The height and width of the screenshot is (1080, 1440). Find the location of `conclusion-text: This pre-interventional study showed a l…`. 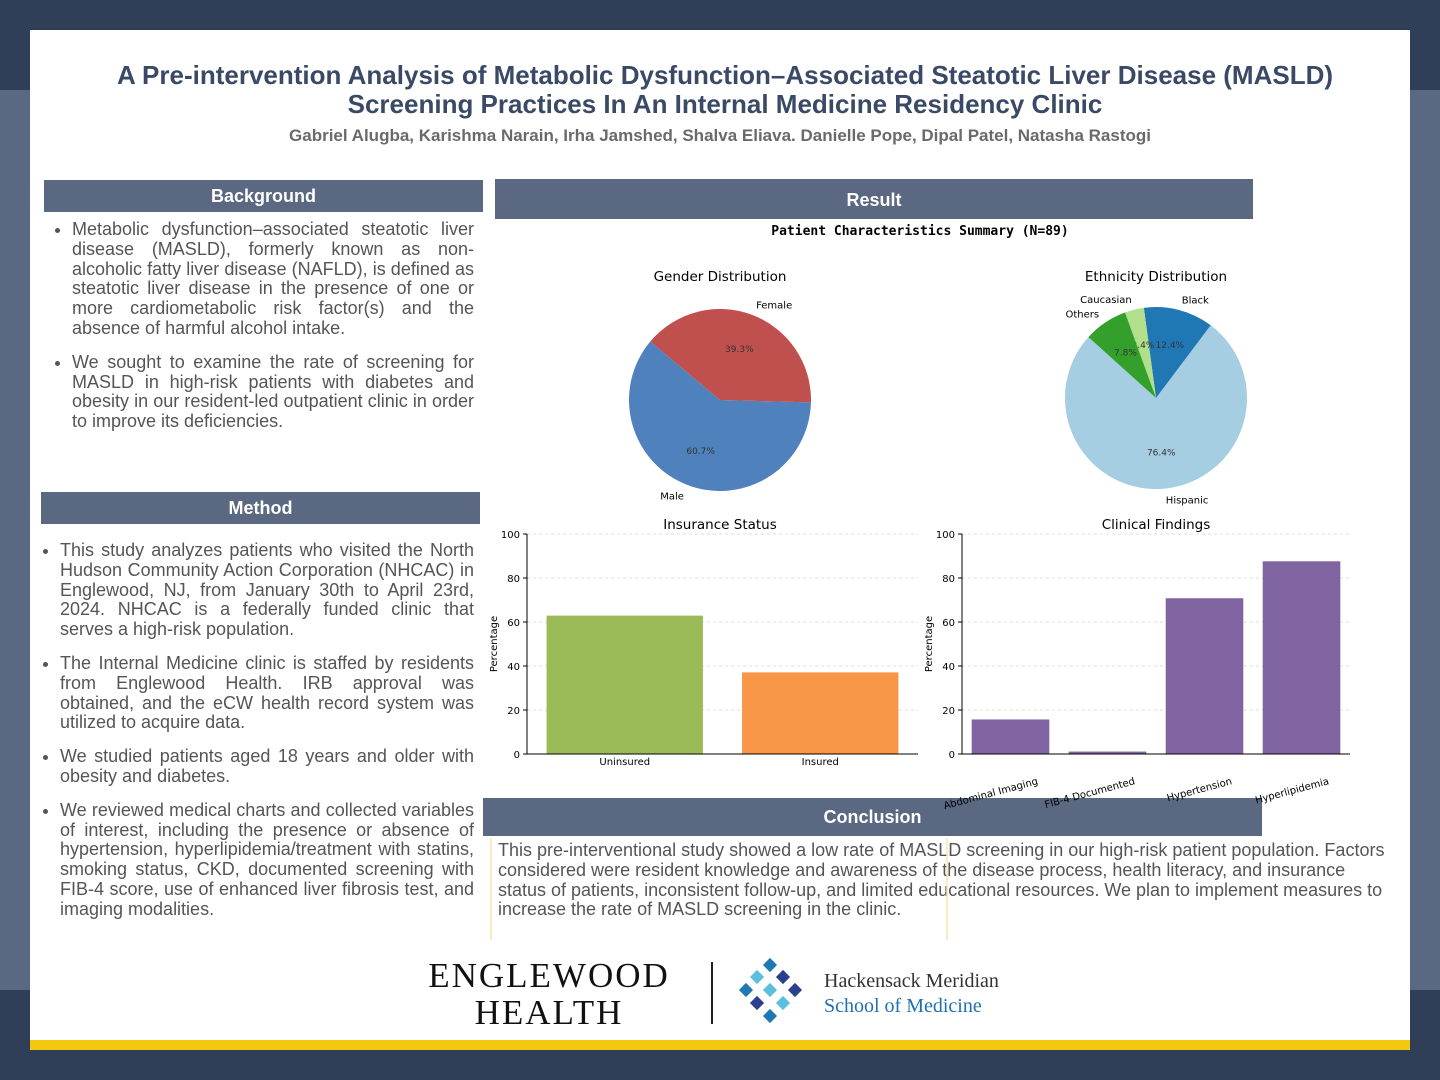

conclusion-text: This pre-interventional study showed a l… is located at coordinates (941, 880).